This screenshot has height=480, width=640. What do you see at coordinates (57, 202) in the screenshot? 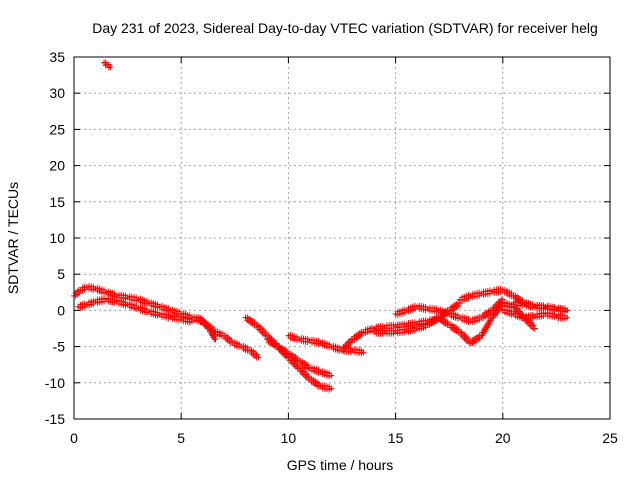
I see `y-tick-label: 15` at bounding box center [57, 202].